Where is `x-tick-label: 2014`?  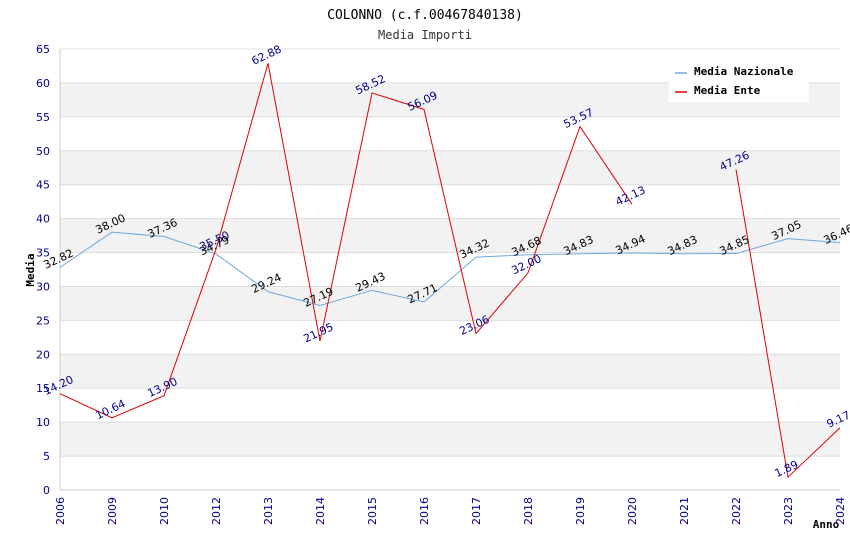 x-tick-label: 2014 is located at coordinates (320, 511).